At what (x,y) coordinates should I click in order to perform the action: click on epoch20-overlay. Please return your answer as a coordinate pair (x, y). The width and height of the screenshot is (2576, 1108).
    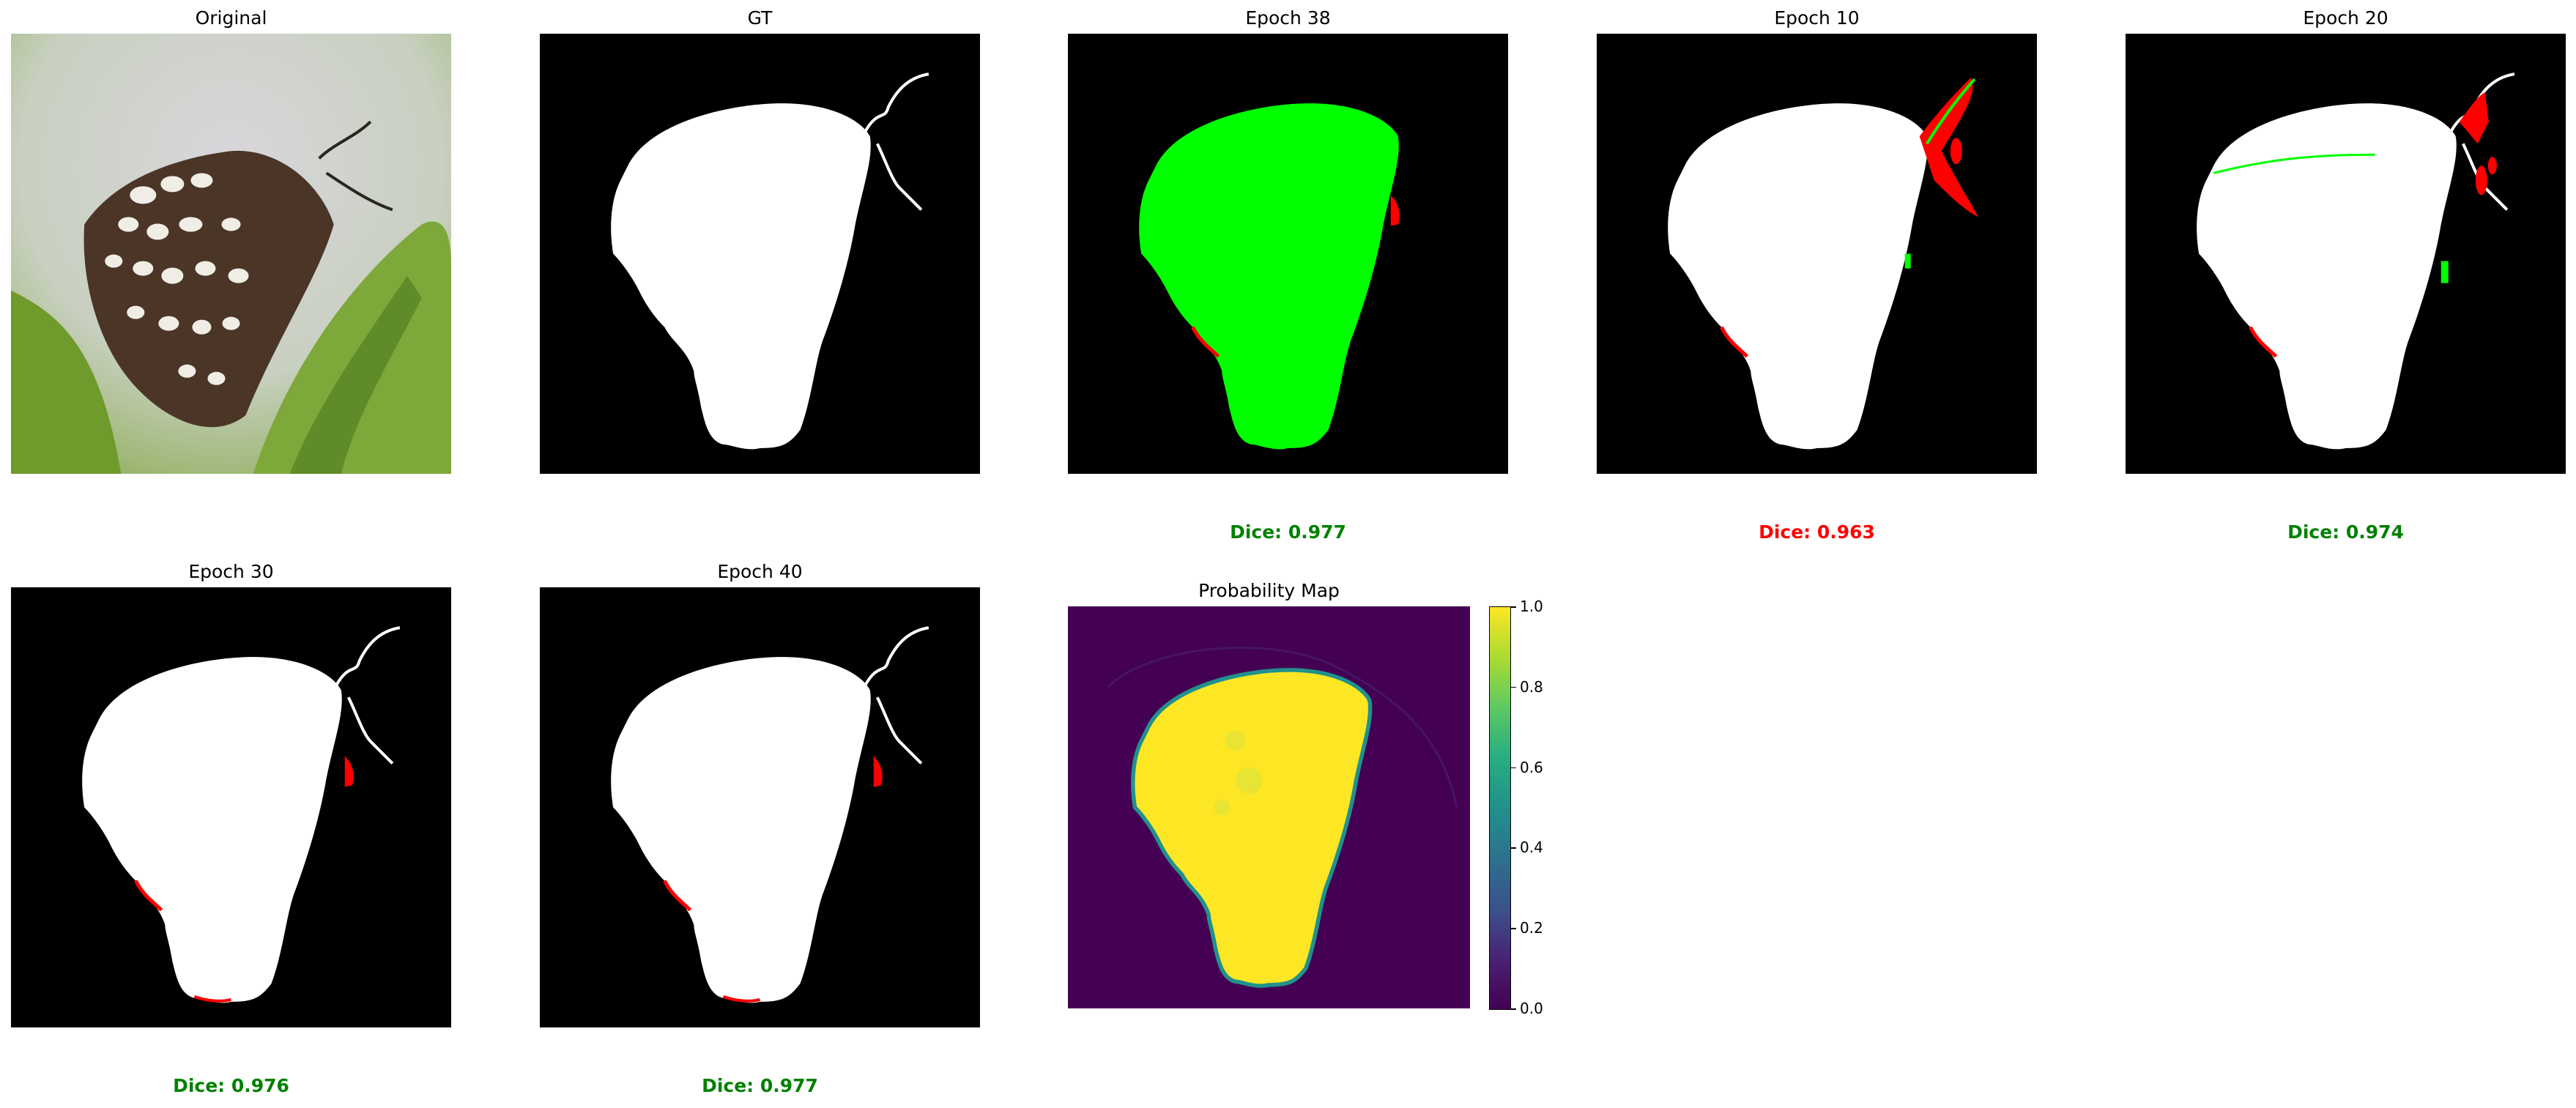
    Looking at the image, I should click on (2346, 254).